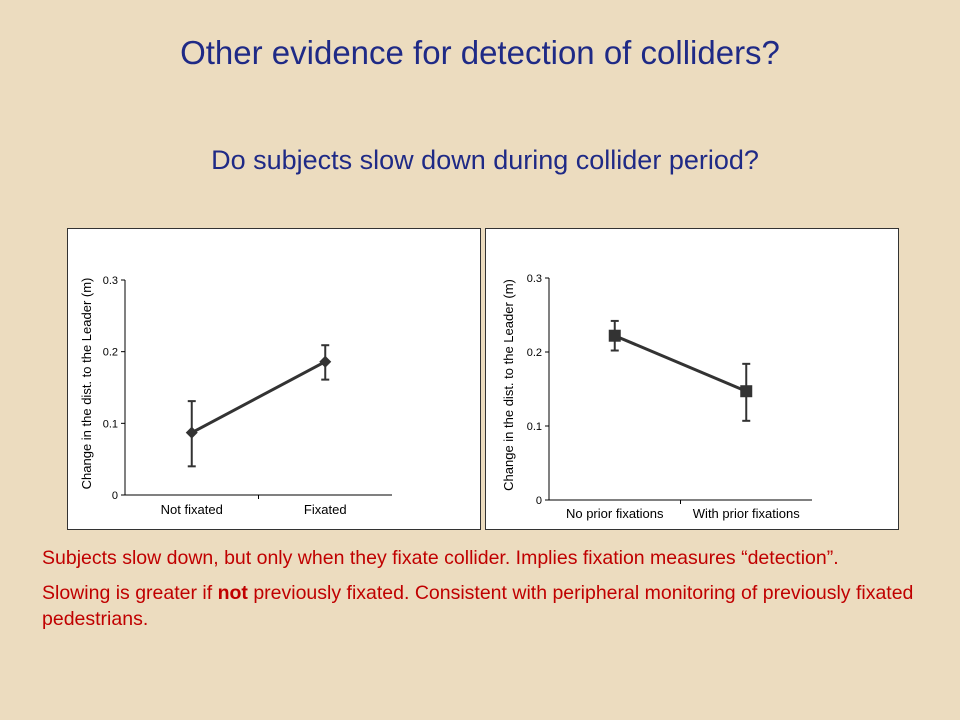 The width and height of the screenshot is (960, 720). I want to click on note2-emphasis: not, so click(232, 593).